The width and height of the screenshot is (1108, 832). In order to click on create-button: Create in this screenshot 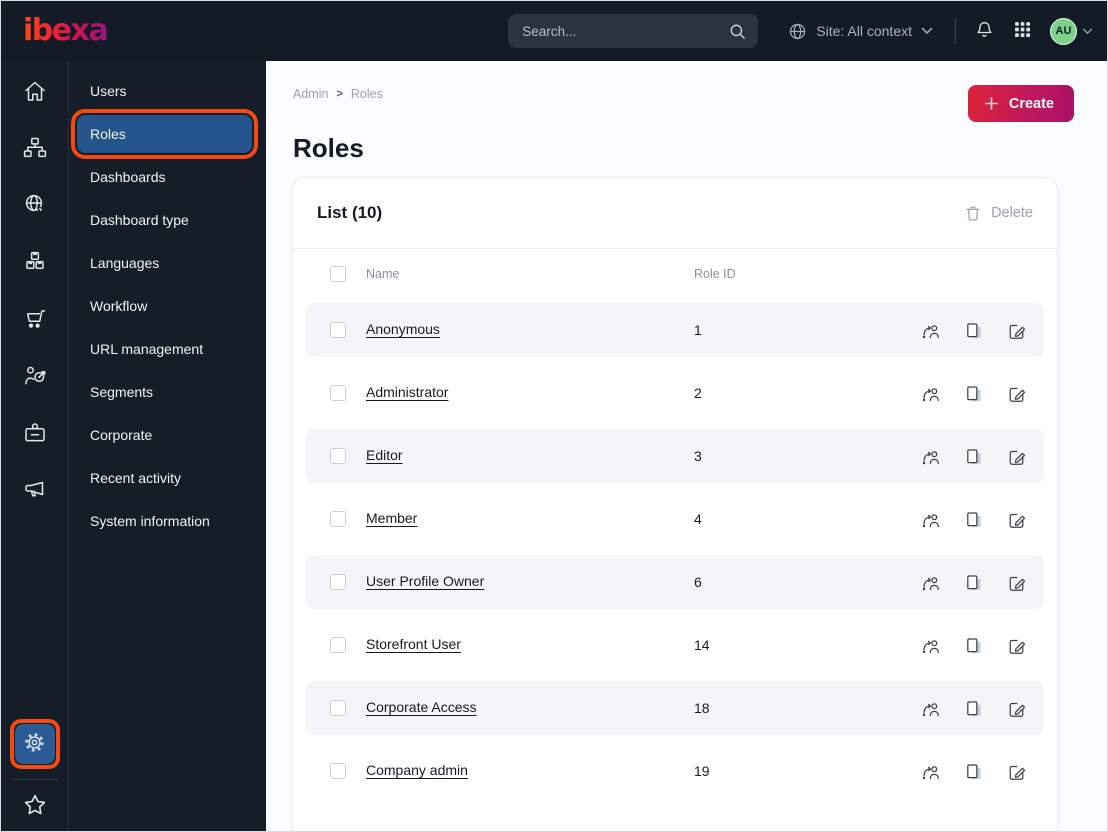, I will do `click(1020, 103)`.